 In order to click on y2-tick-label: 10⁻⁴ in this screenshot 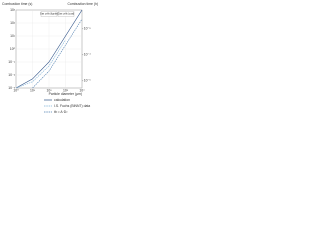, I will do `click(88, 55)`.